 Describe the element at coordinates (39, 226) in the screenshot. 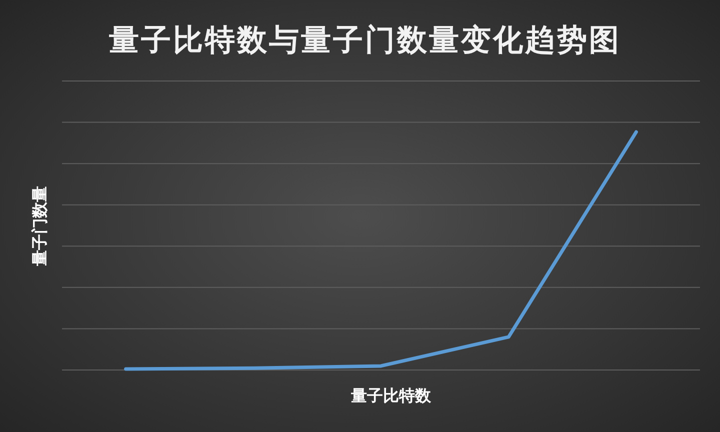

I see `y-axis-title: 量子门数量` at that location.